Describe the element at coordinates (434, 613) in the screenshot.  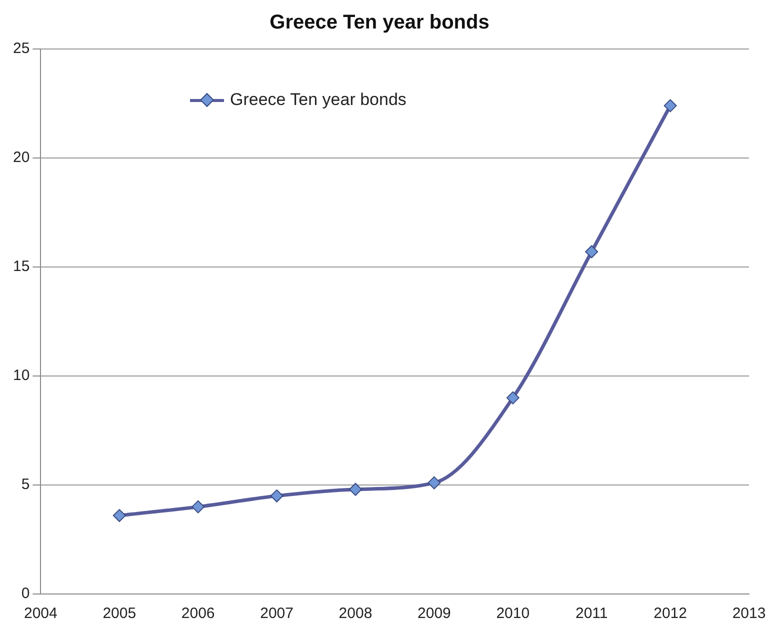
I see `x-tick-label: 2009` at that location.